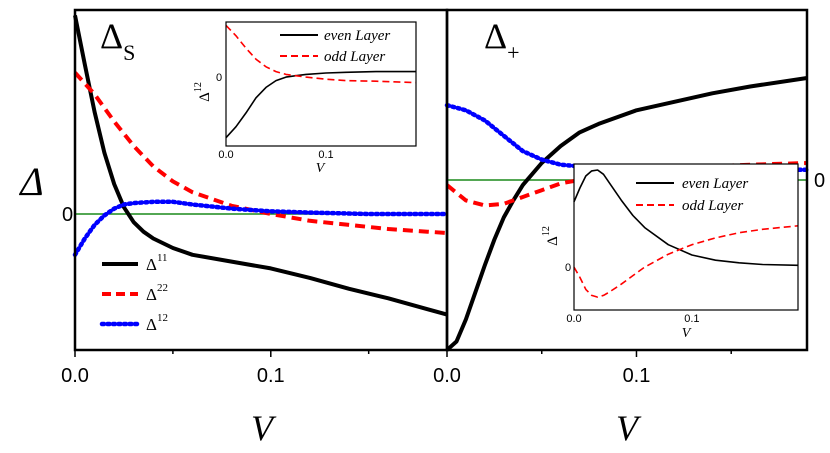 This screenshot has width=830, height=453. Describe the element at coordinates (447, 376) in the screenshot. I see `right-x-tick-0: 0.0` at that location.